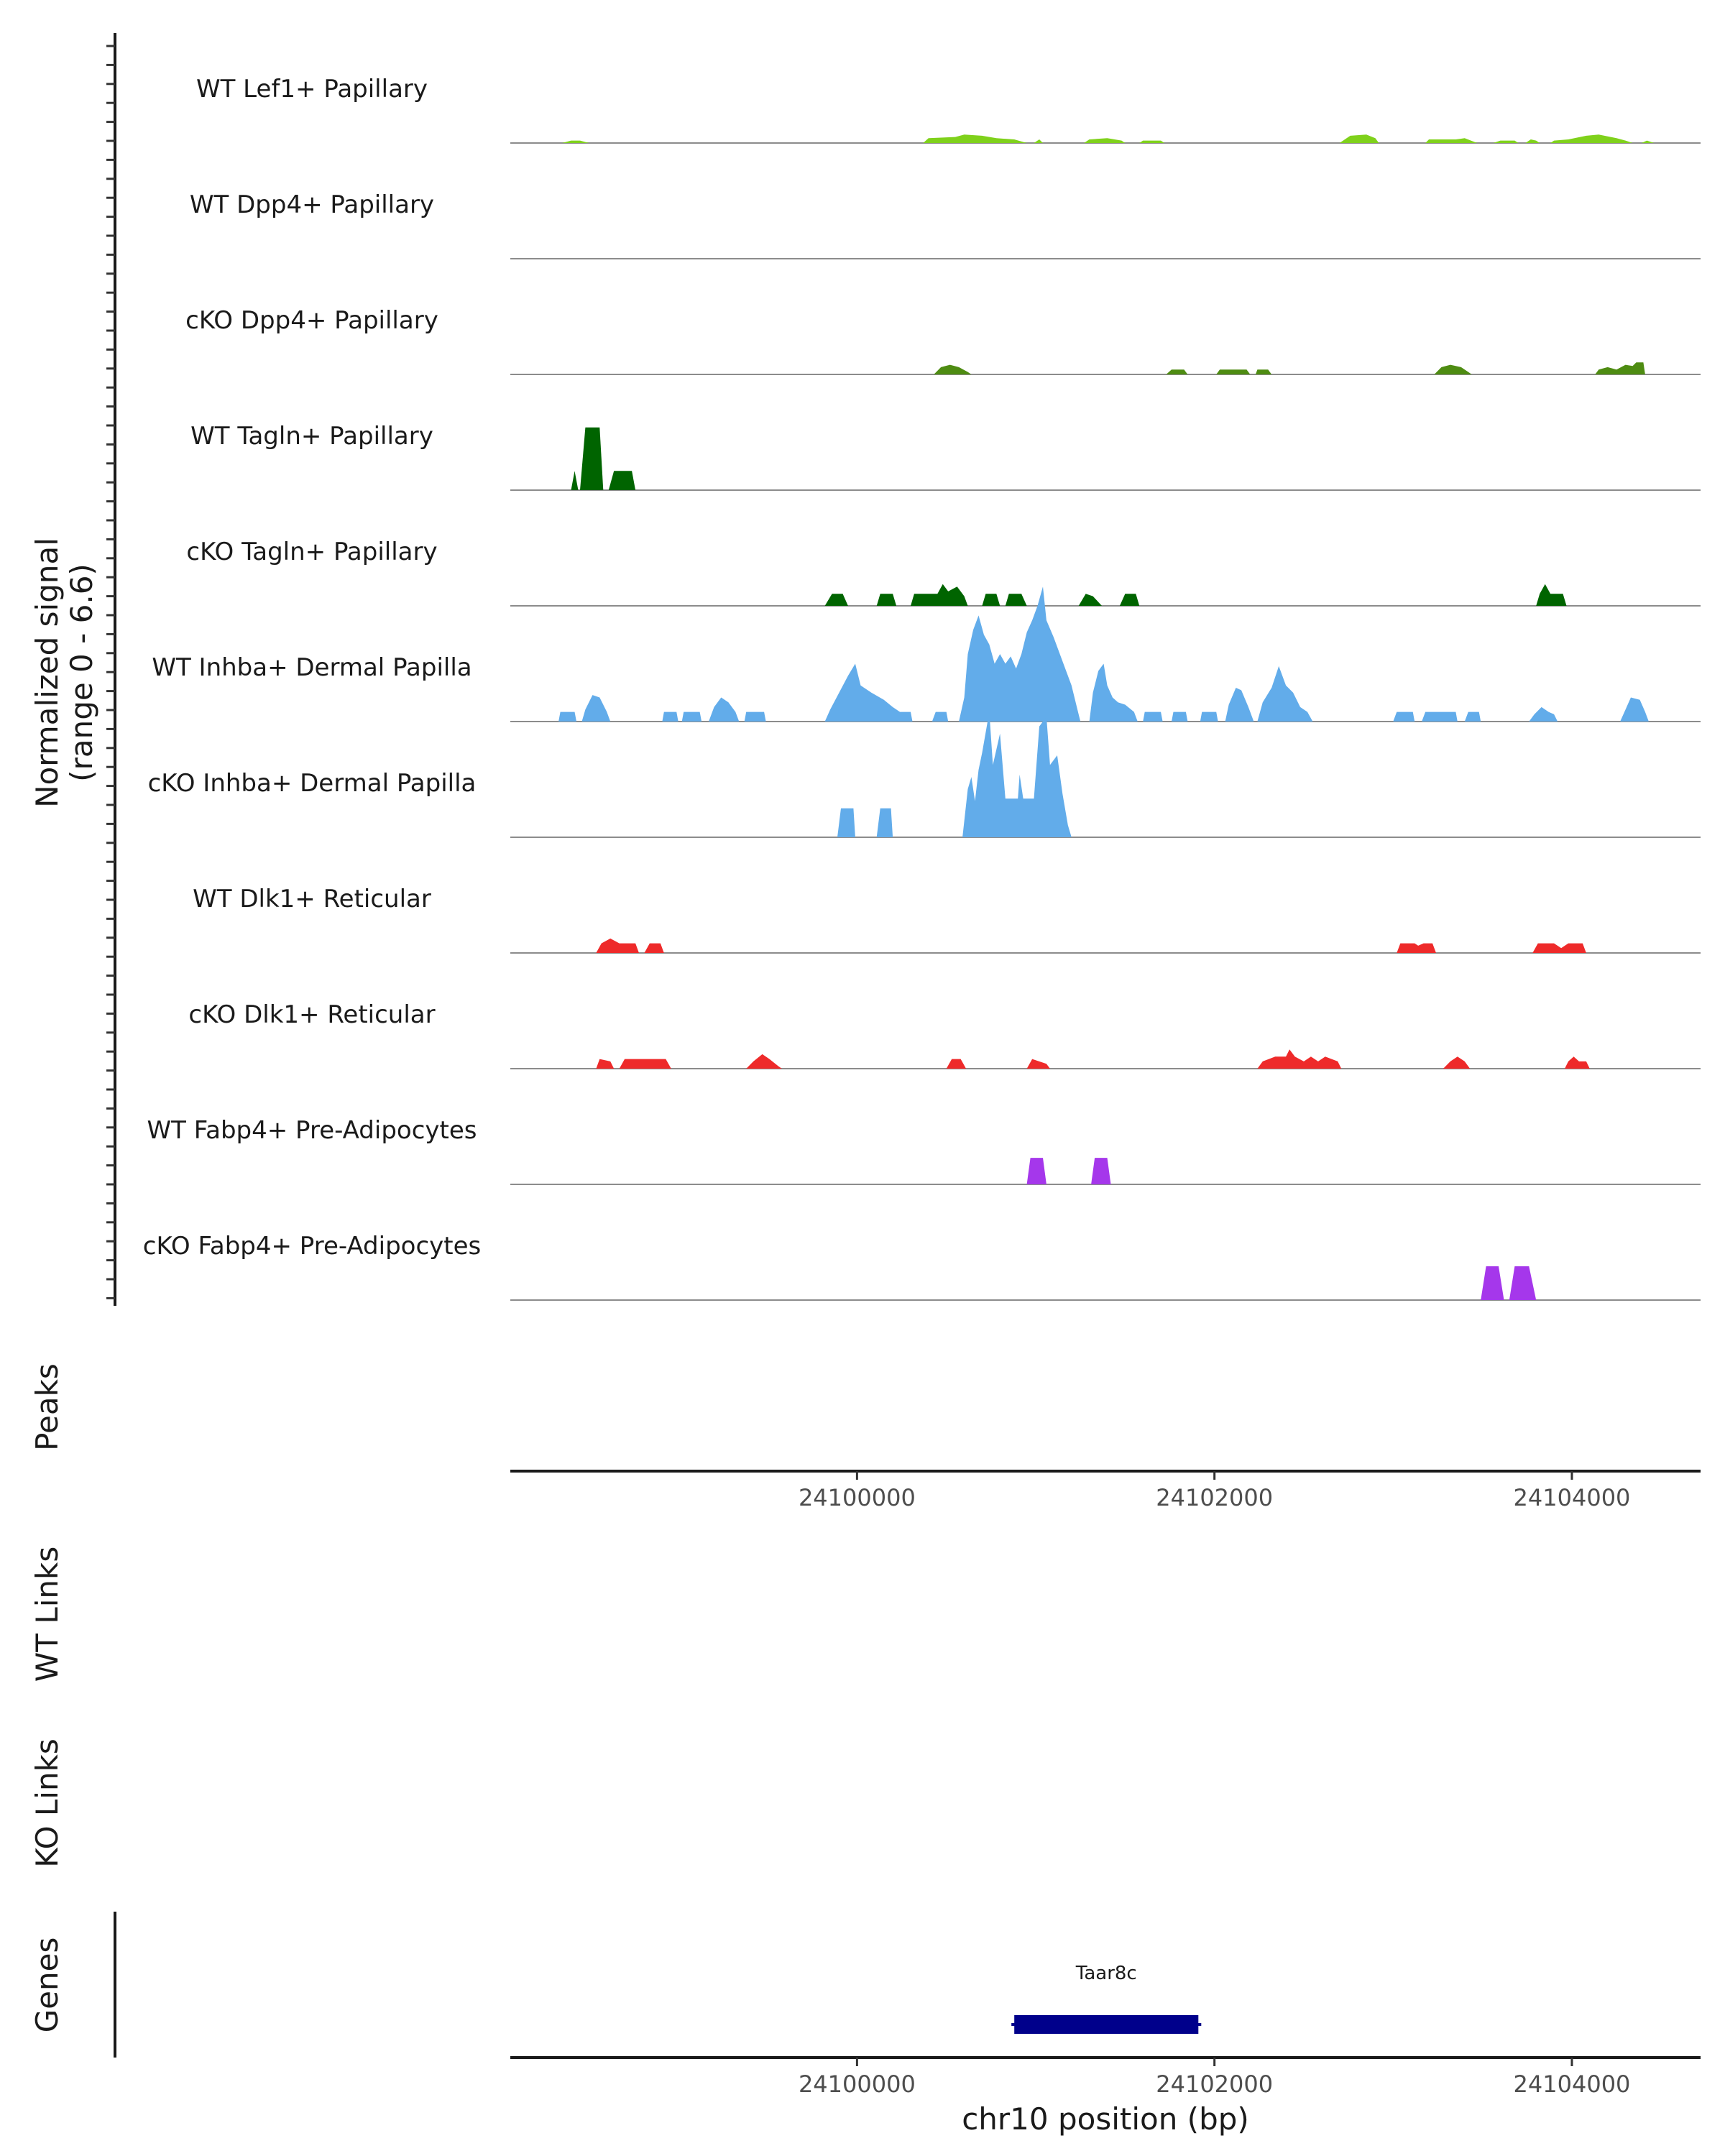 The image size is (1725, 2156). I want to click on track-label: WT Inhba+ Dermal Papilla, so click(312, 668).